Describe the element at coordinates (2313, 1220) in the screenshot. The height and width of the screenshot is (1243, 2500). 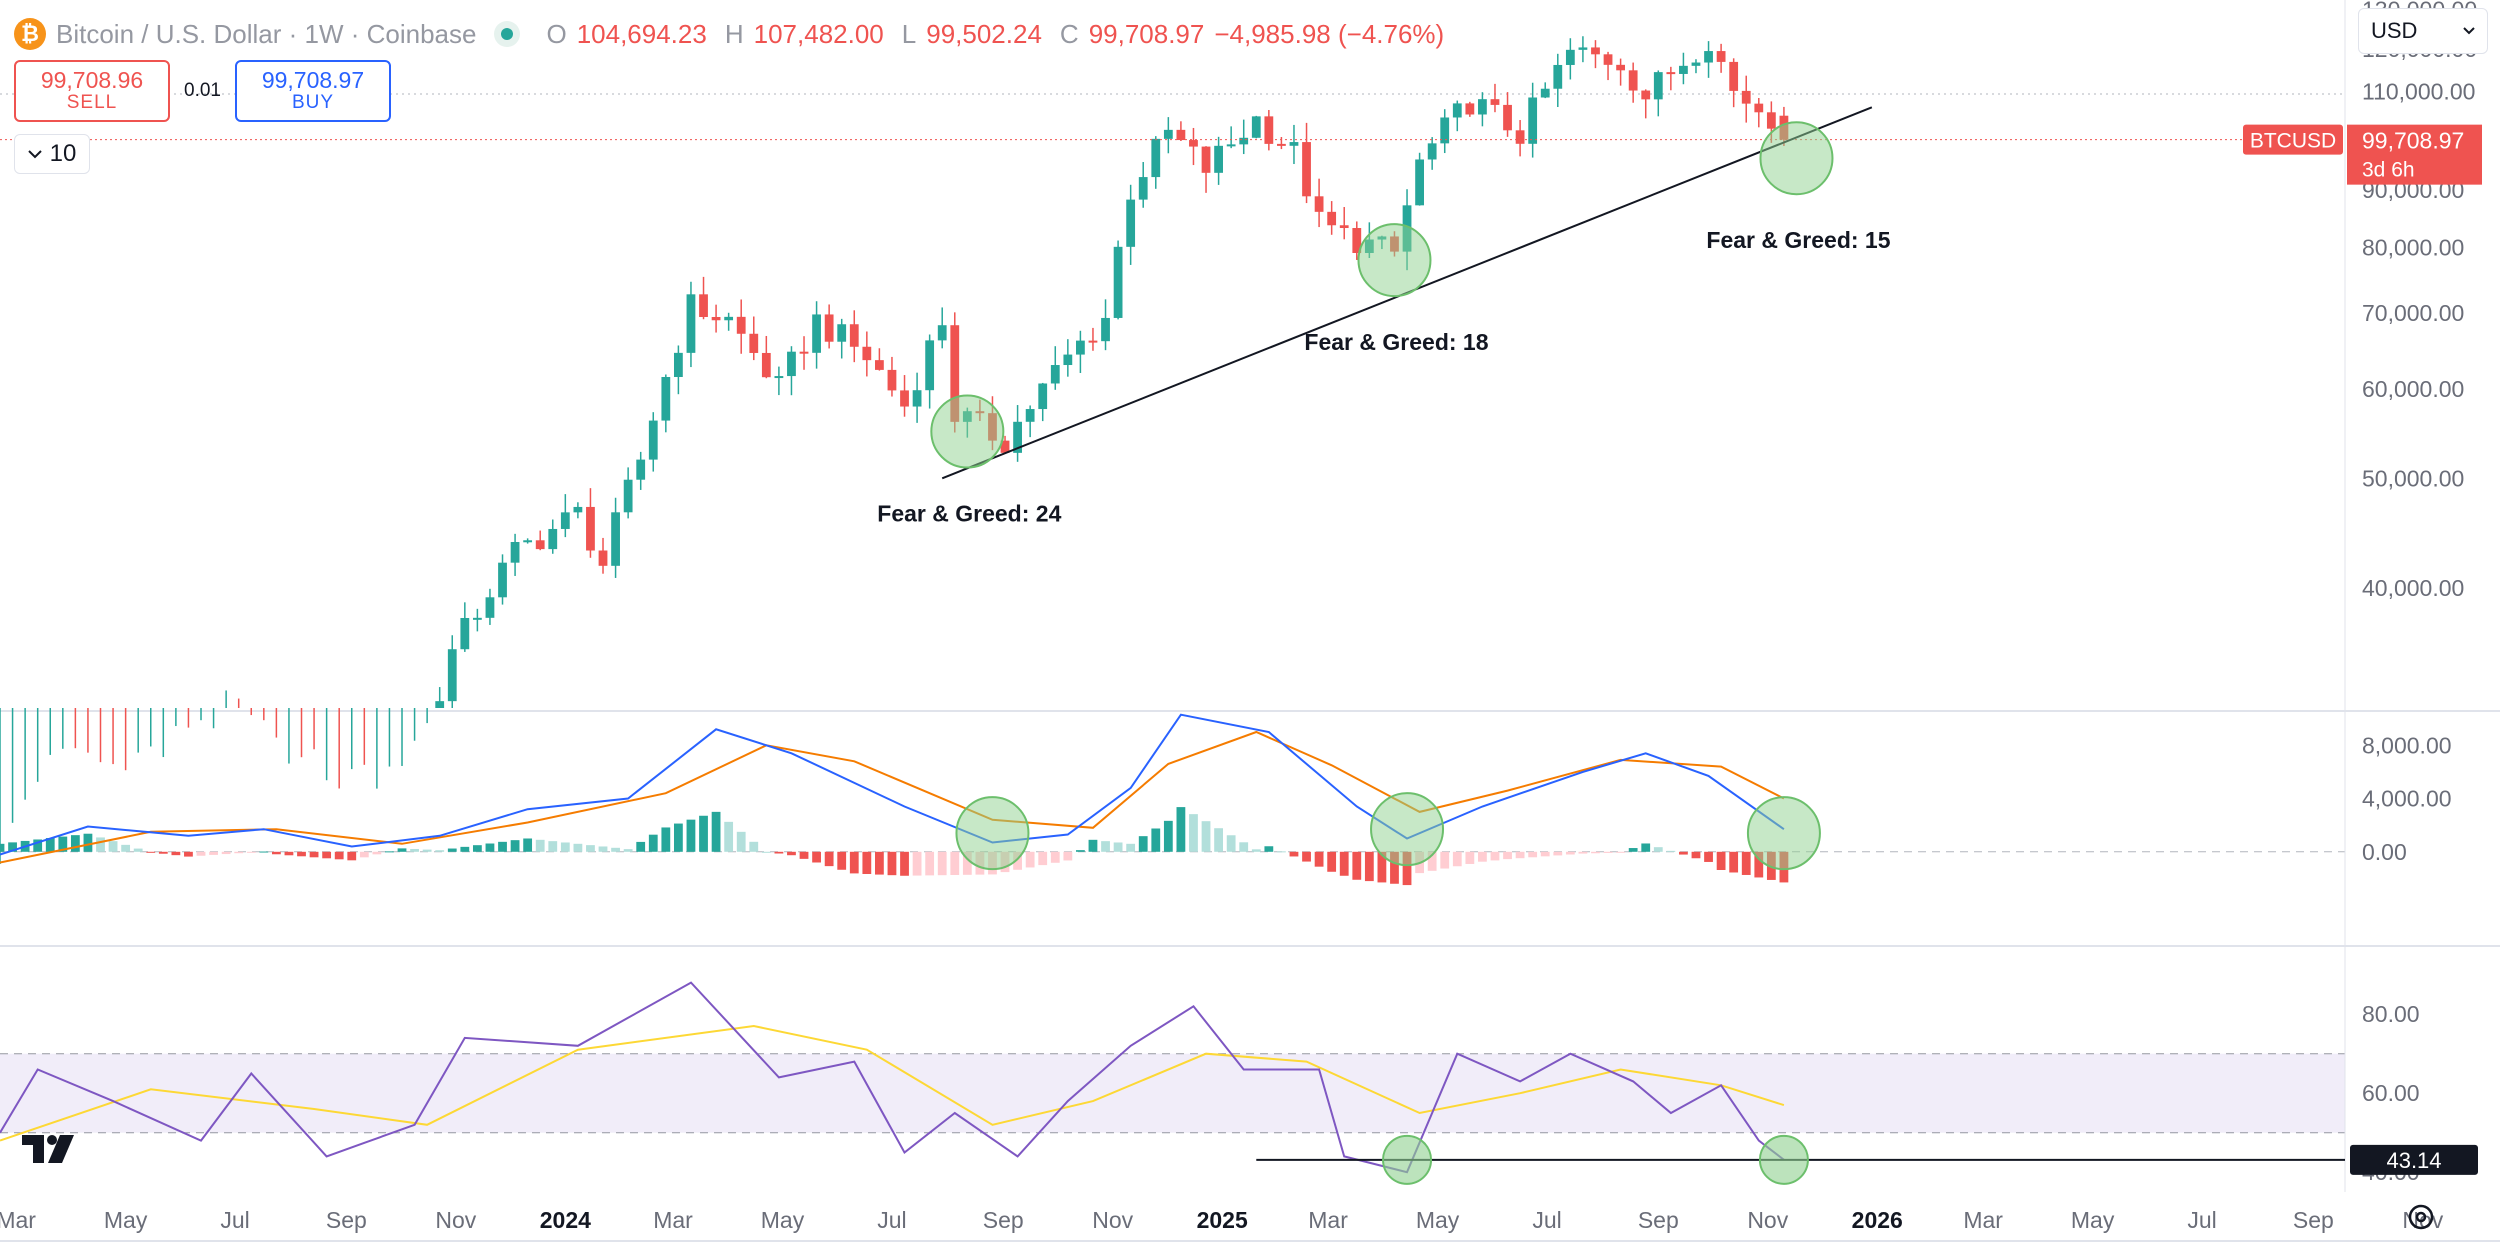
I see `time-tick-label-21: Sep` at that location.